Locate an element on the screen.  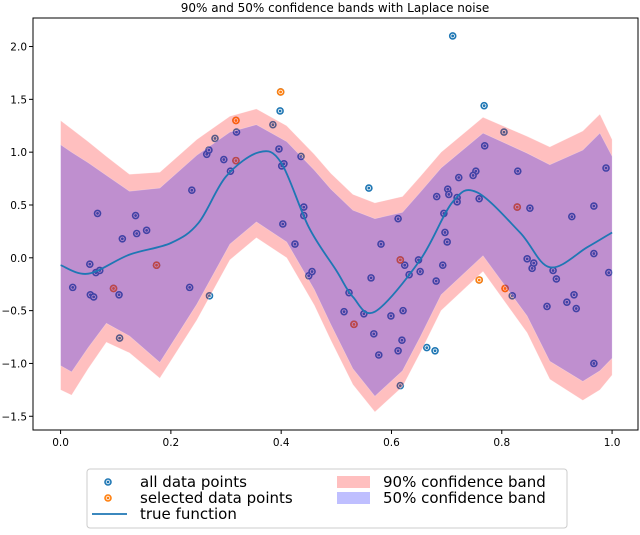
x-tick-label: 0.0 is located at coordinates (60, 443).